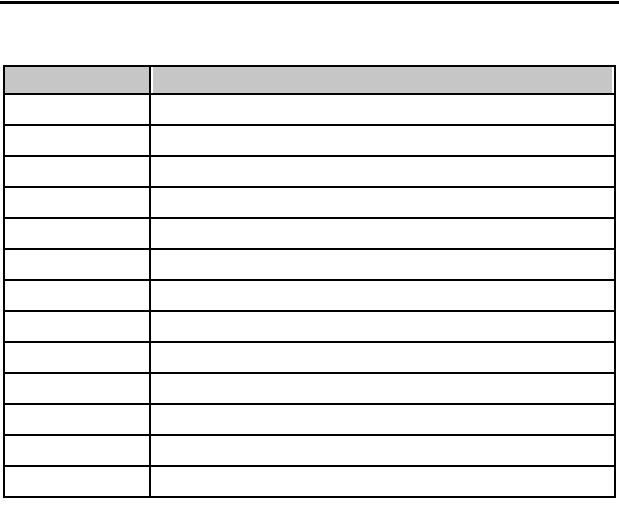 This screenshot has height=506, width=619. I want to click on header-cell-left, so click(77, 80).